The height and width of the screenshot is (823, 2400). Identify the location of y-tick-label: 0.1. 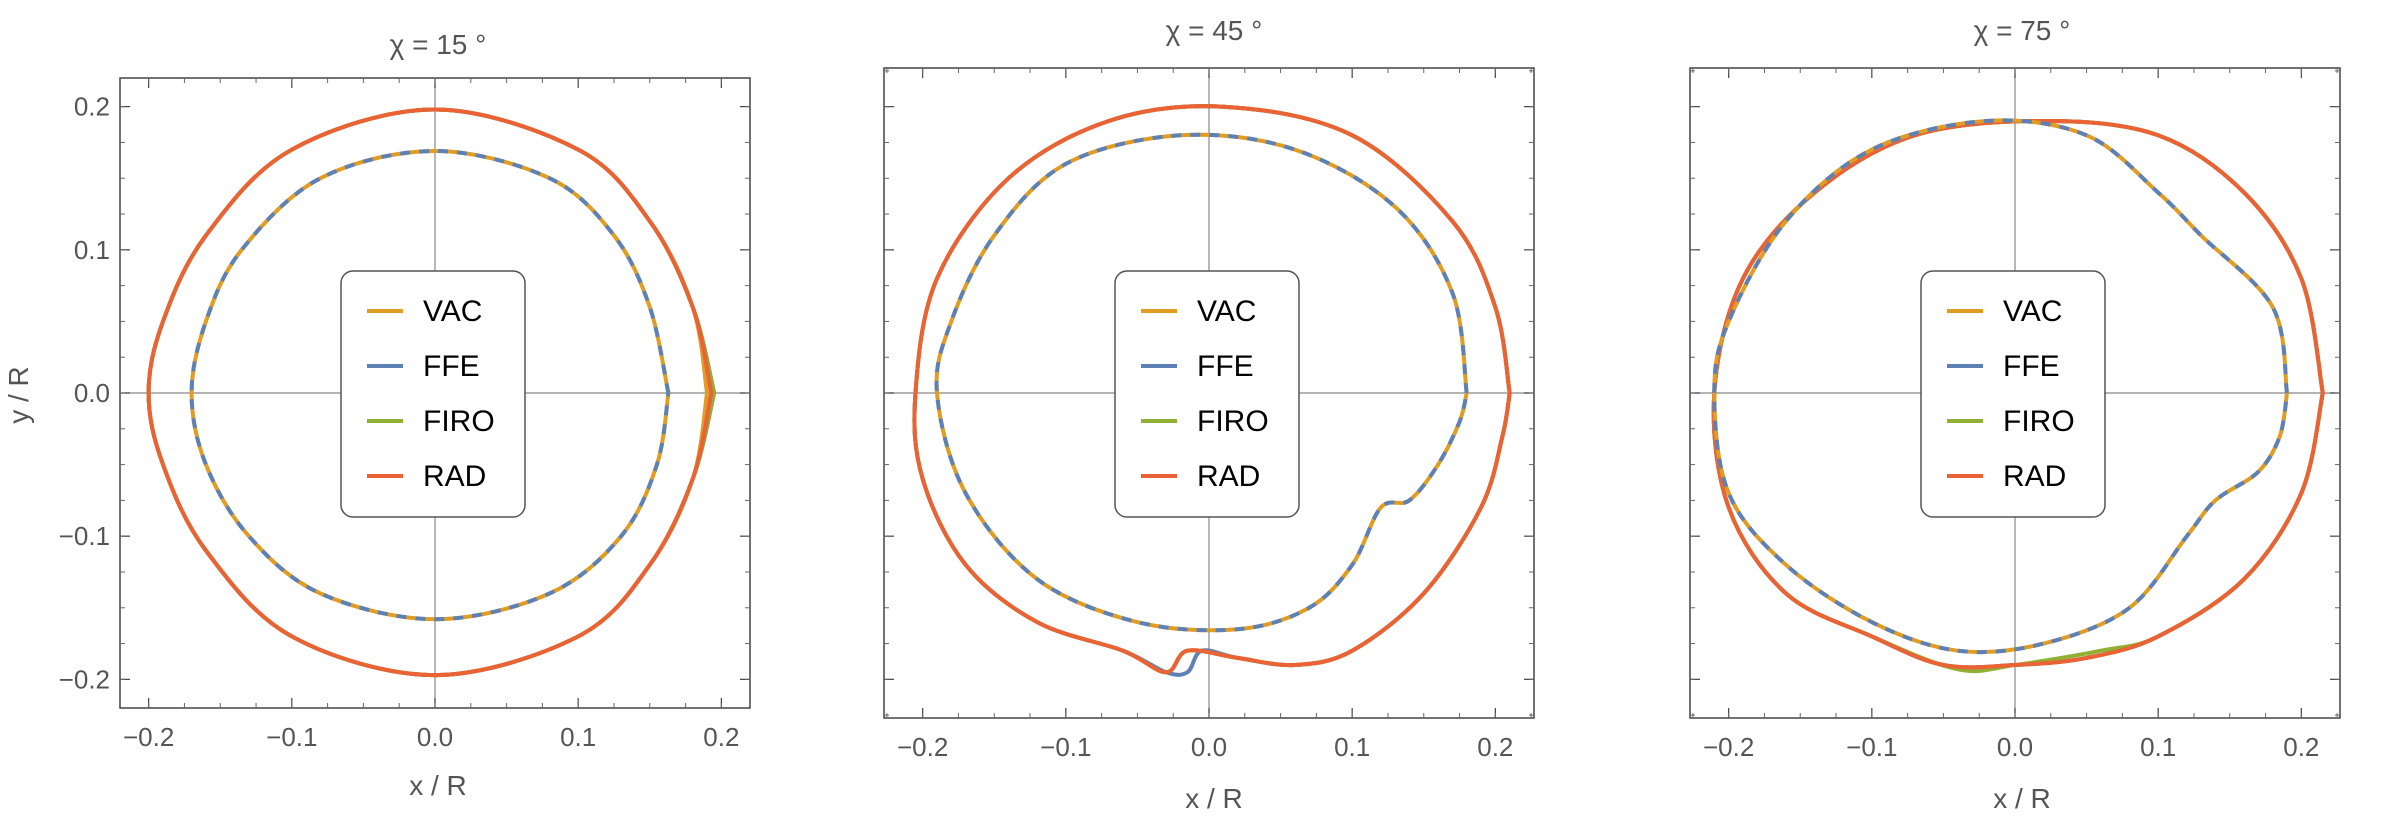
(92, 250).